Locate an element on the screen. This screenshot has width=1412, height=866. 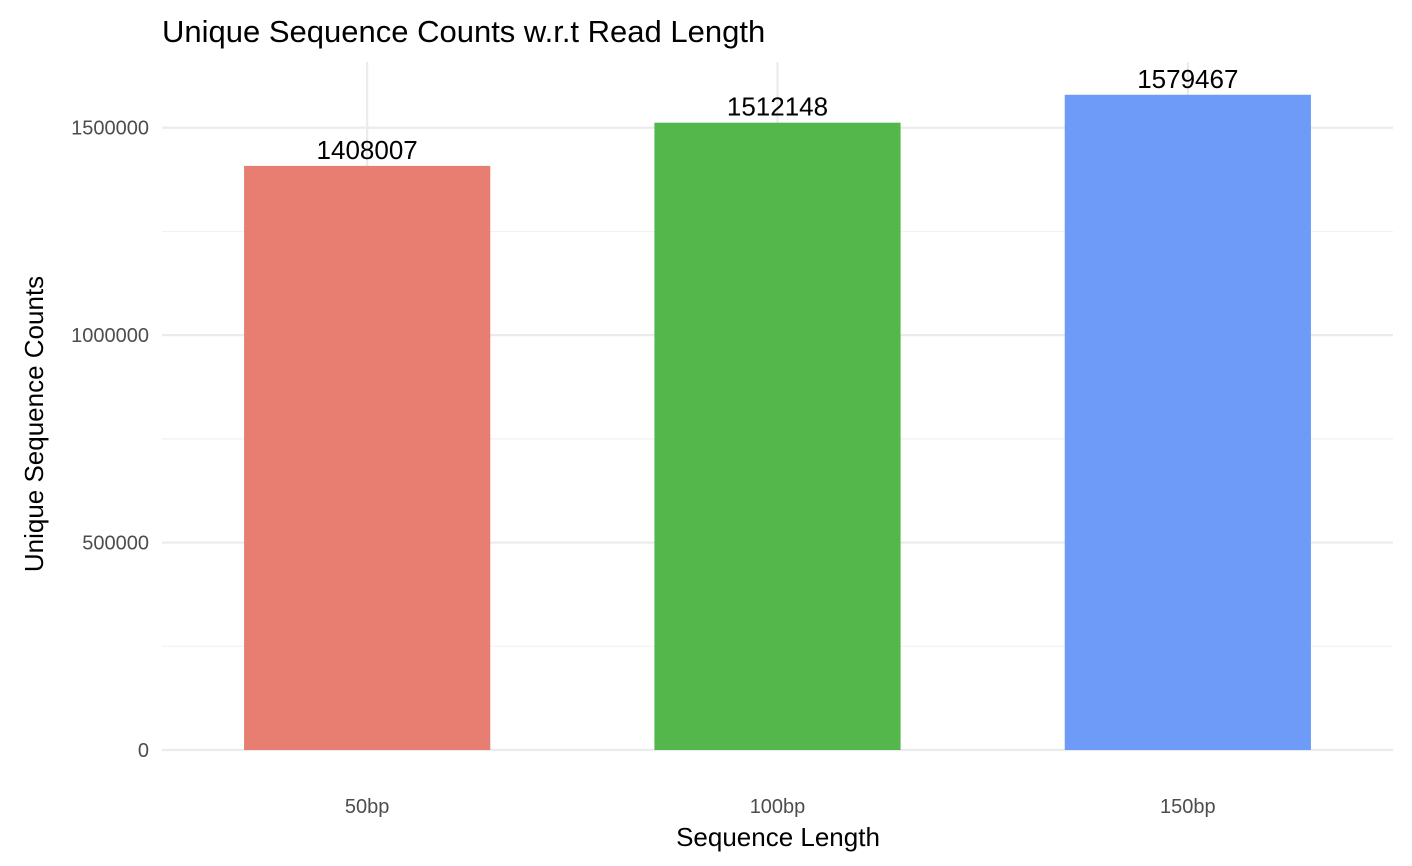
y-tick-label: 500000 is located at coordinates (115, 544).